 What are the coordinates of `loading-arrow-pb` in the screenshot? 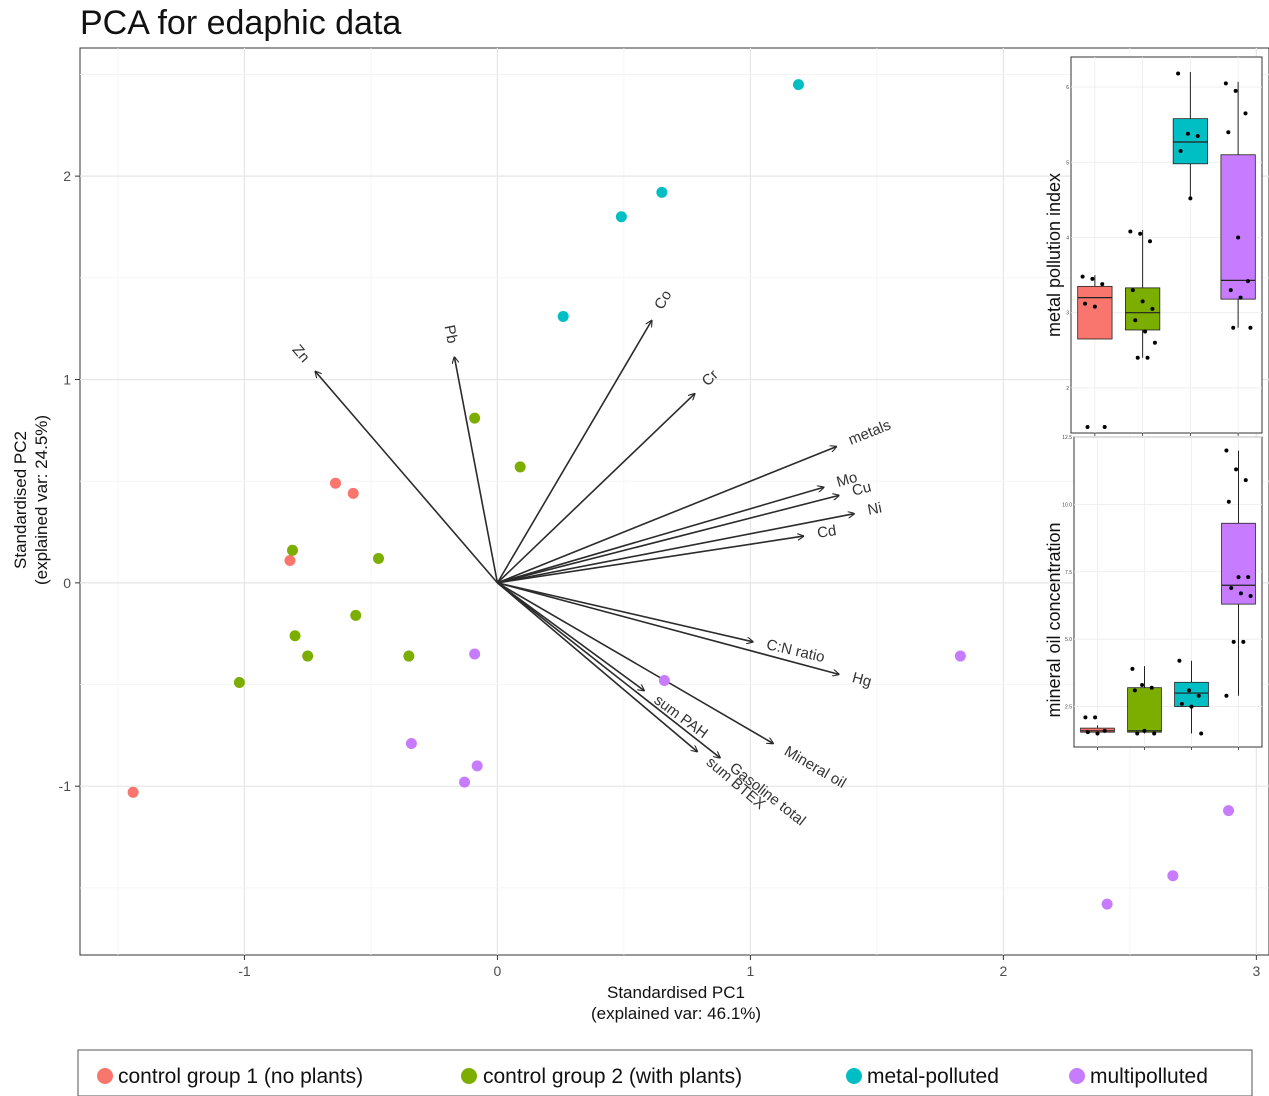 It's located at (476, 470).